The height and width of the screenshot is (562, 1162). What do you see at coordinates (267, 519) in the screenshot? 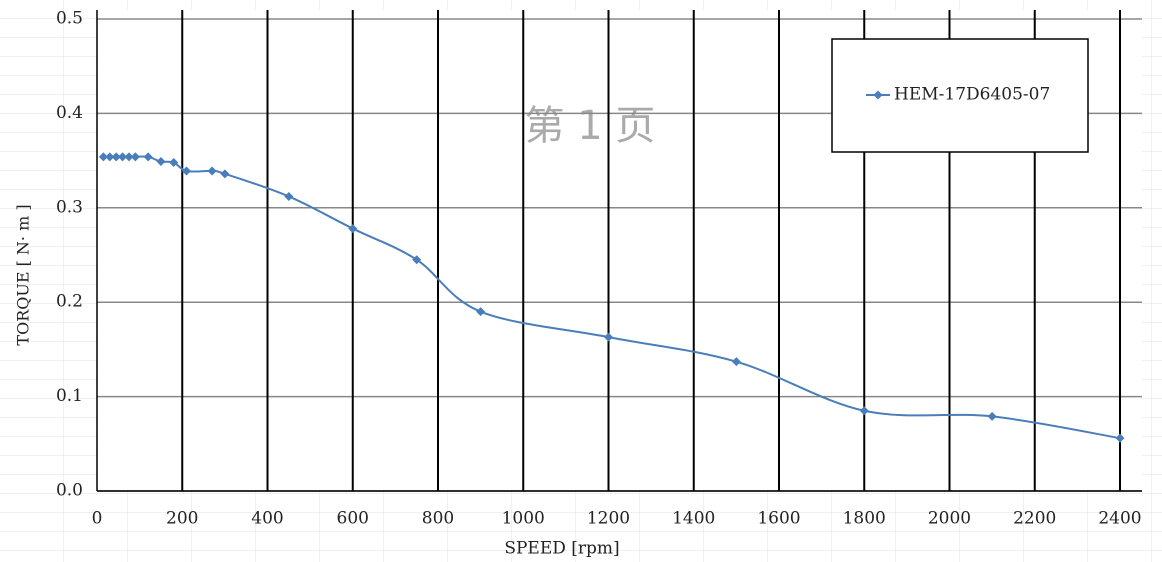
I see `x-tick-label: 400` at bounding box center [267, 519].